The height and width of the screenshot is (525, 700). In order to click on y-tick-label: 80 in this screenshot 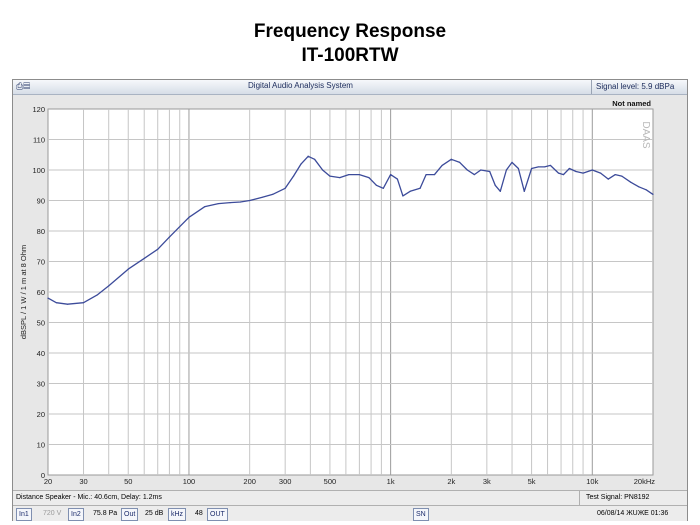, I will do `click(41, 231)`.